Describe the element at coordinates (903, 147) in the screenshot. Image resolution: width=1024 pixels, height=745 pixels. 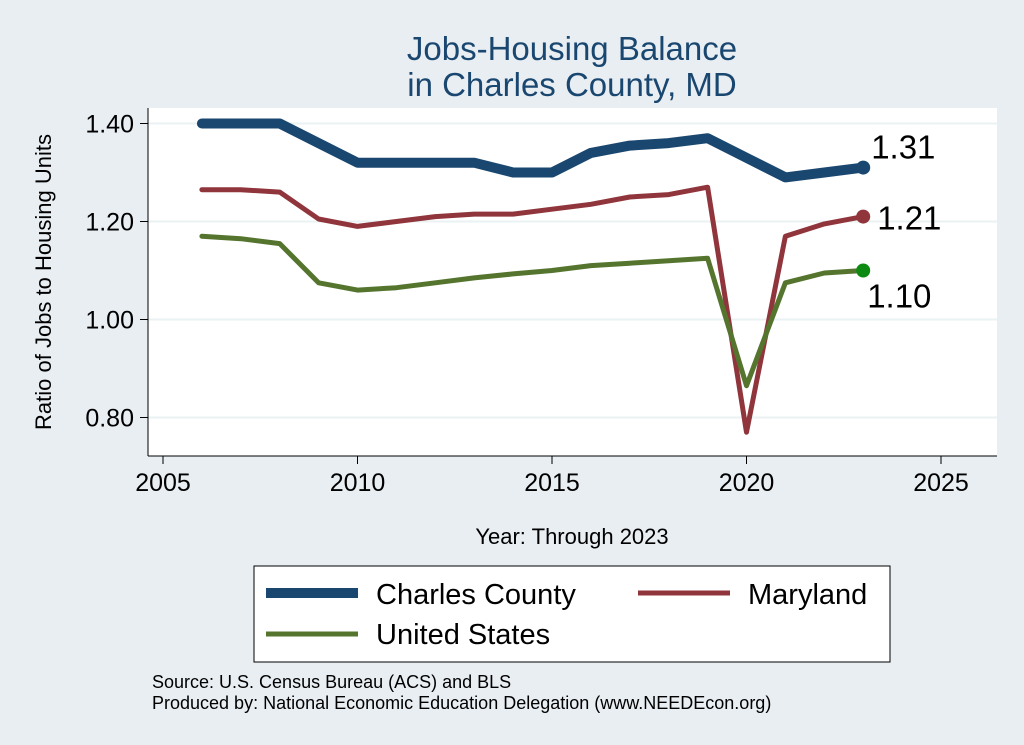
I see `end-label-charles-county: 1.31` at that location.